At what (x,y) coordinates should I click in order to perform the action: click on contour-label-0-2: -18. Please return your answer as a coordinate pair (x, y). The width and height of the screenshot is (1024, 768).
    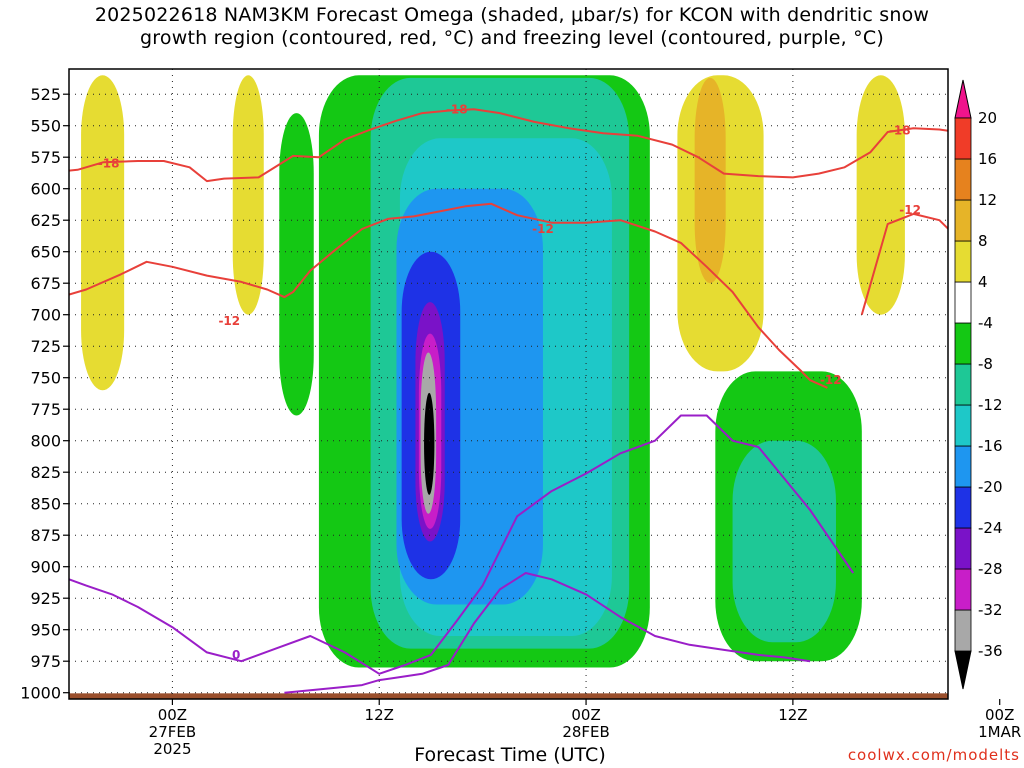
    Looking at the image, I should click on (900, 131).